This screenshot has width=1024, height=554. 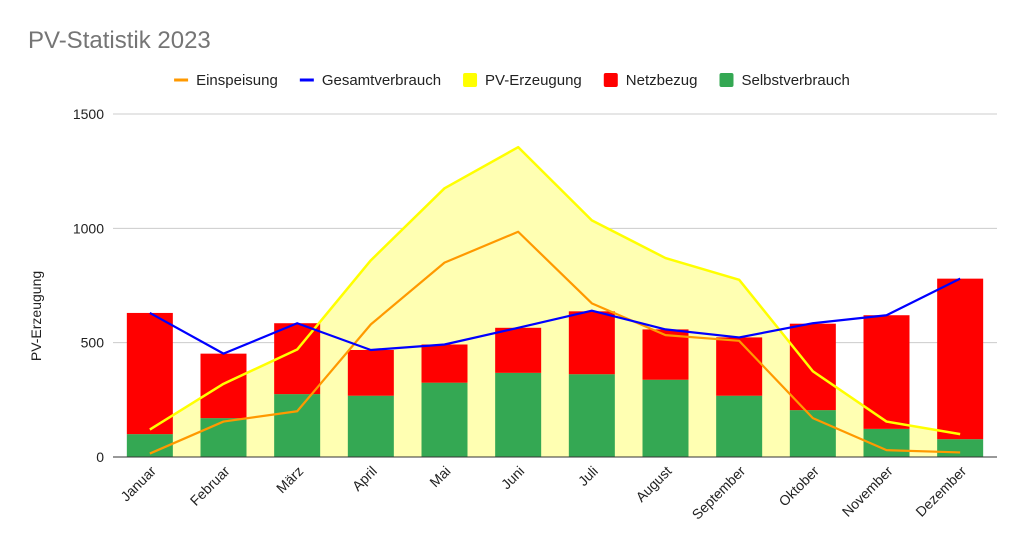 I want to click on legend-label: Netzbezug, so click(x=662, y=80).